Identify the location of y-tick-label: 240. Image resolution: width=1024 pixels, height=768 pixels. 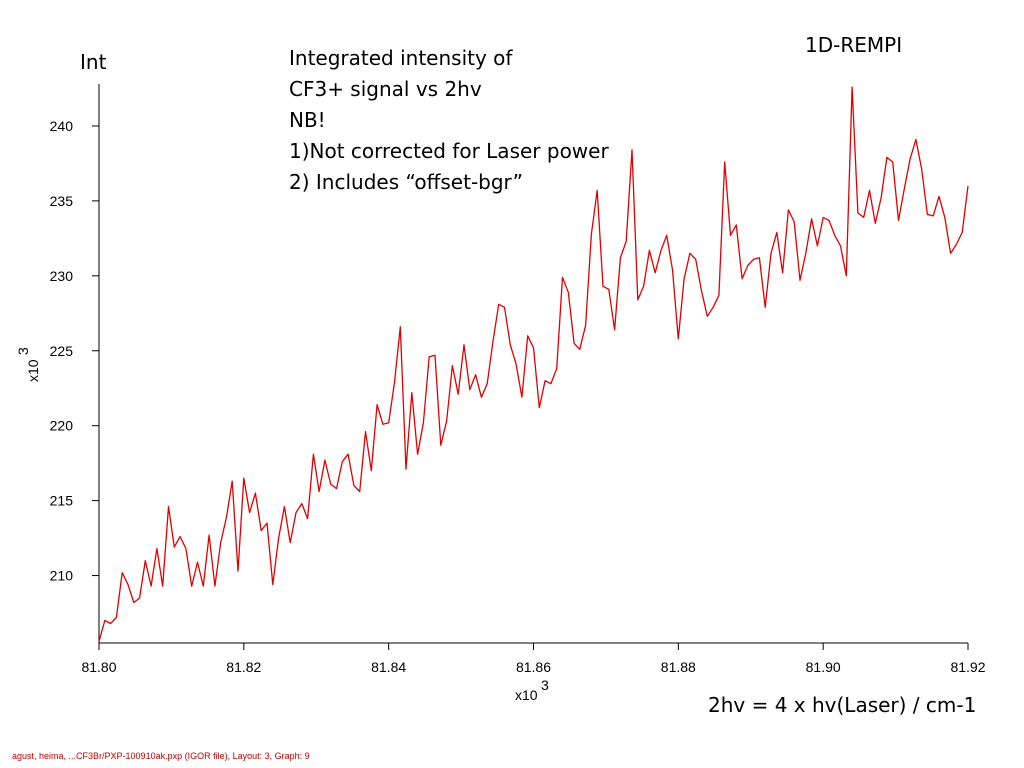
(62, 126).